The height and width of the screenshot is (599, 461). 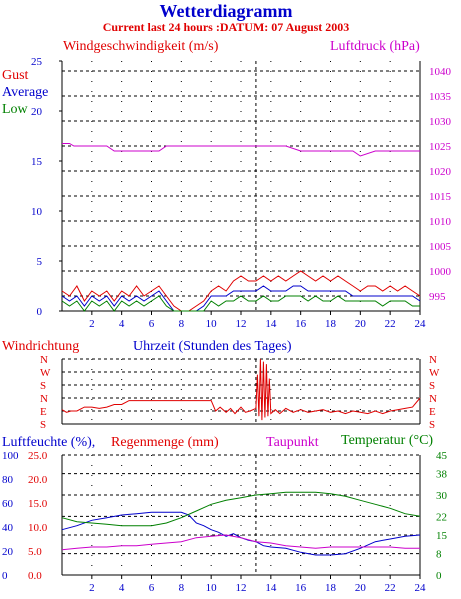 What do you see at coordinates (441, 517) in the screenshot?
I see `temp-ytick-label-22: 22` at bounding box center [441, 517].